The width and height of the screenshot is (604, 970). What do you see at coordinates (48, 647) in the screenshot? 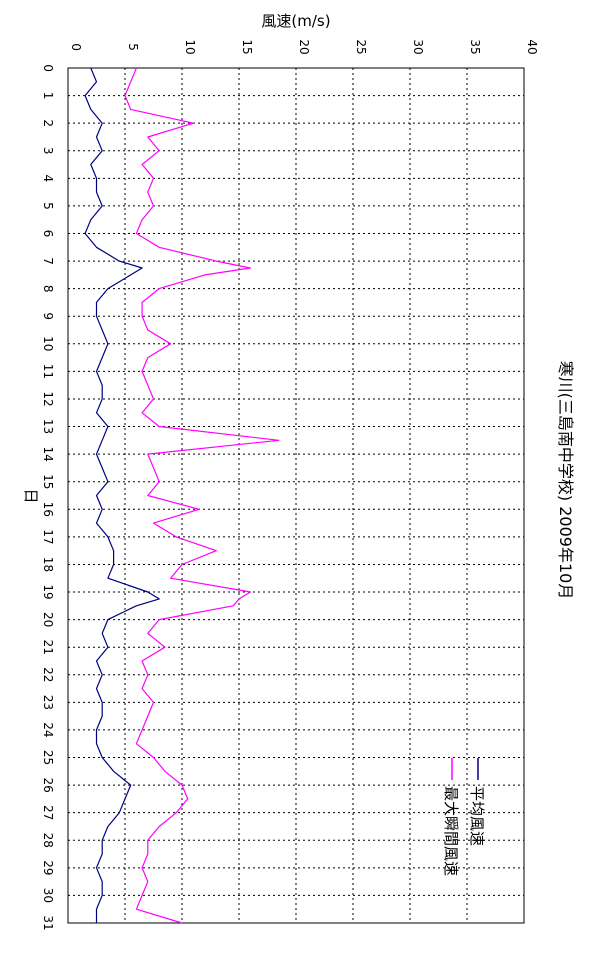
I see `day-tick-label: 21` at bounding box center [48, 647].